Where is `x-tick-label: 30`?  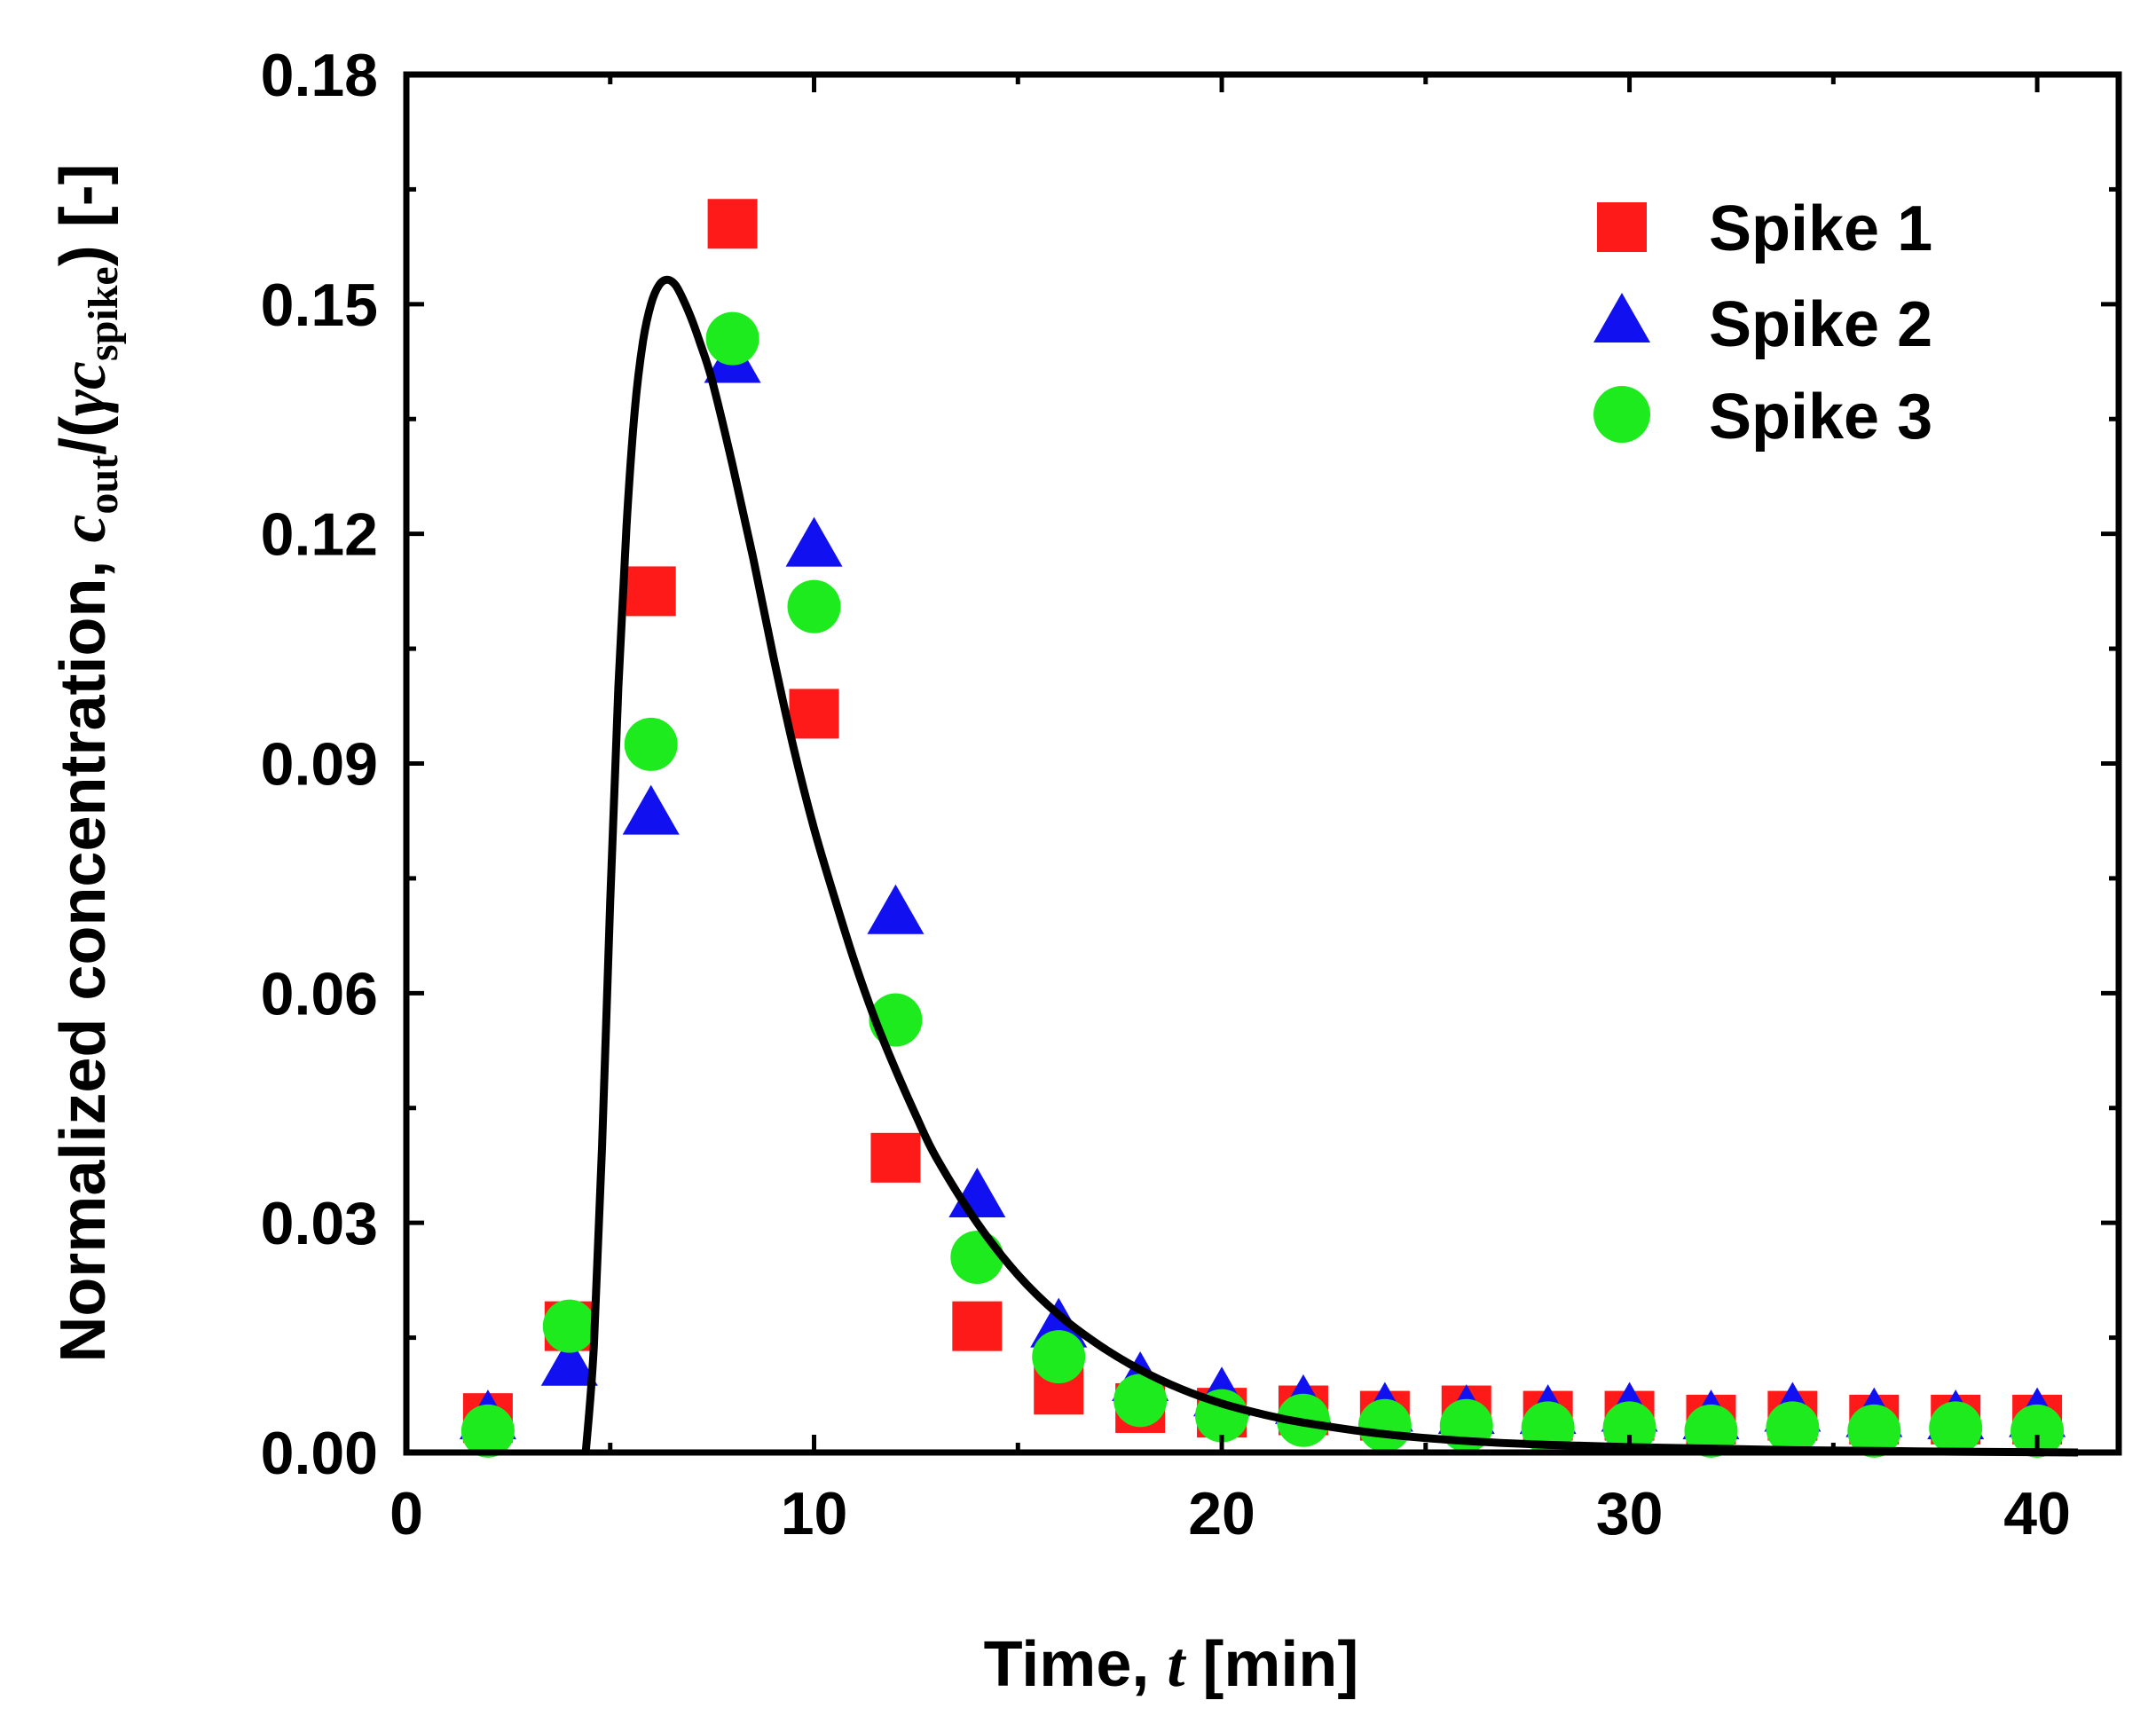 x-tick-label: 30 is located at coordinates (1630, 1513).